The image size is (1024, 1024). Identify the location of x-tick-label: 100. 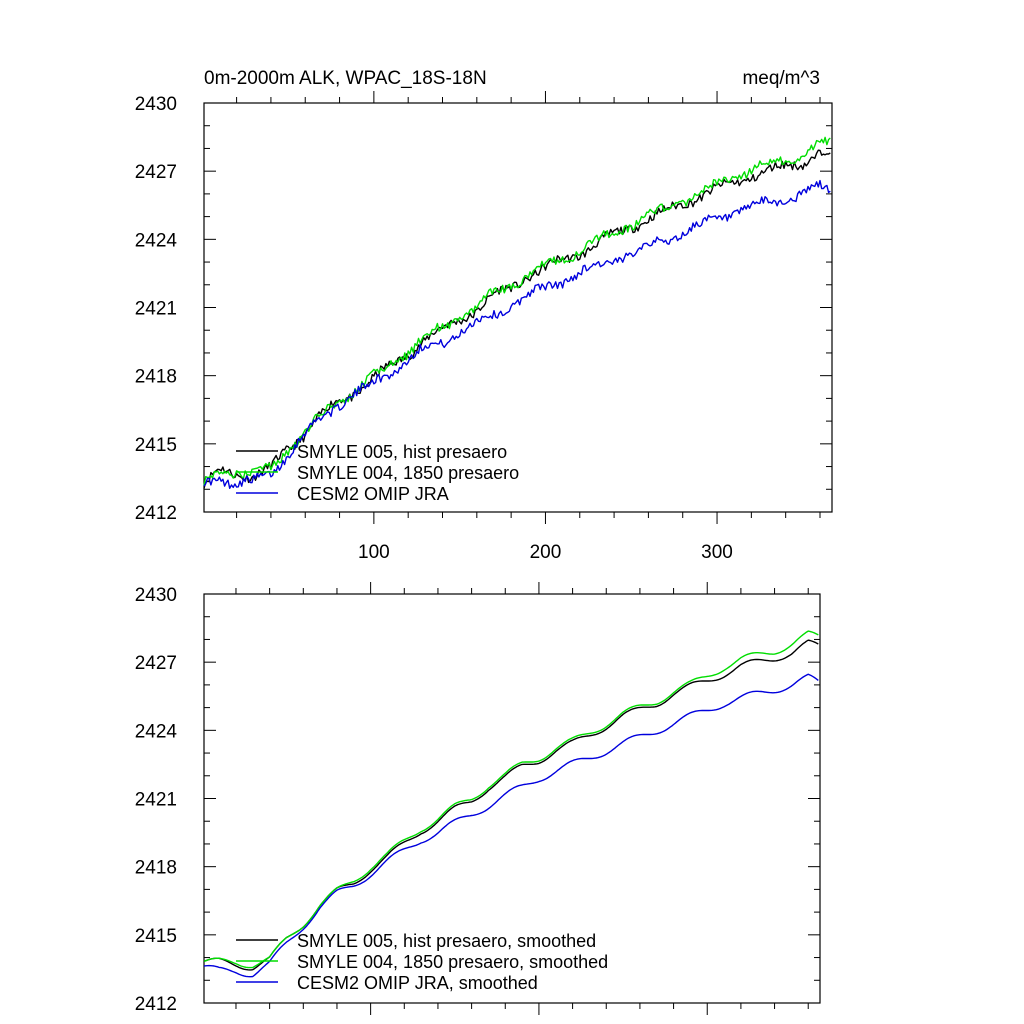
(374, 552).